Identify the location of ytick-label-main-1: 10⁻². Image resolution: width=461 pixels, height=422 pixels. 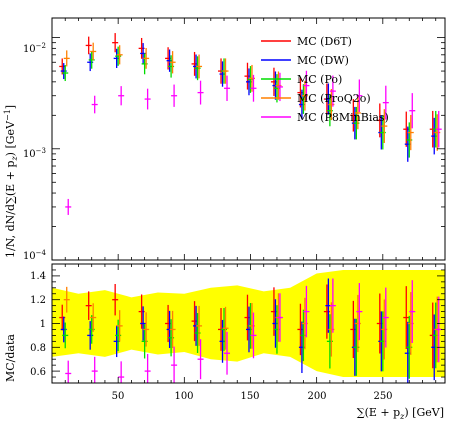
(34, 48).